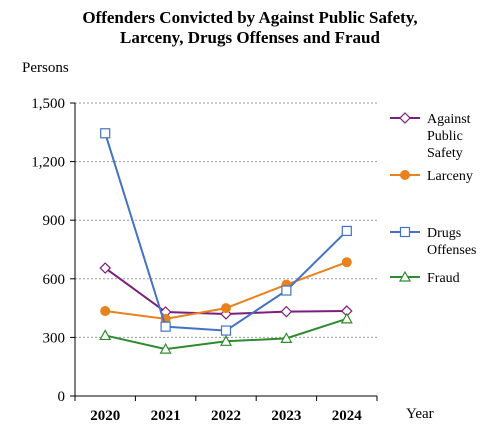 This screenshot has height=437, width=500. Describe the element at coordinates (45, 68) in the screenshot. I see `y-axis-label: Persons` at that location.